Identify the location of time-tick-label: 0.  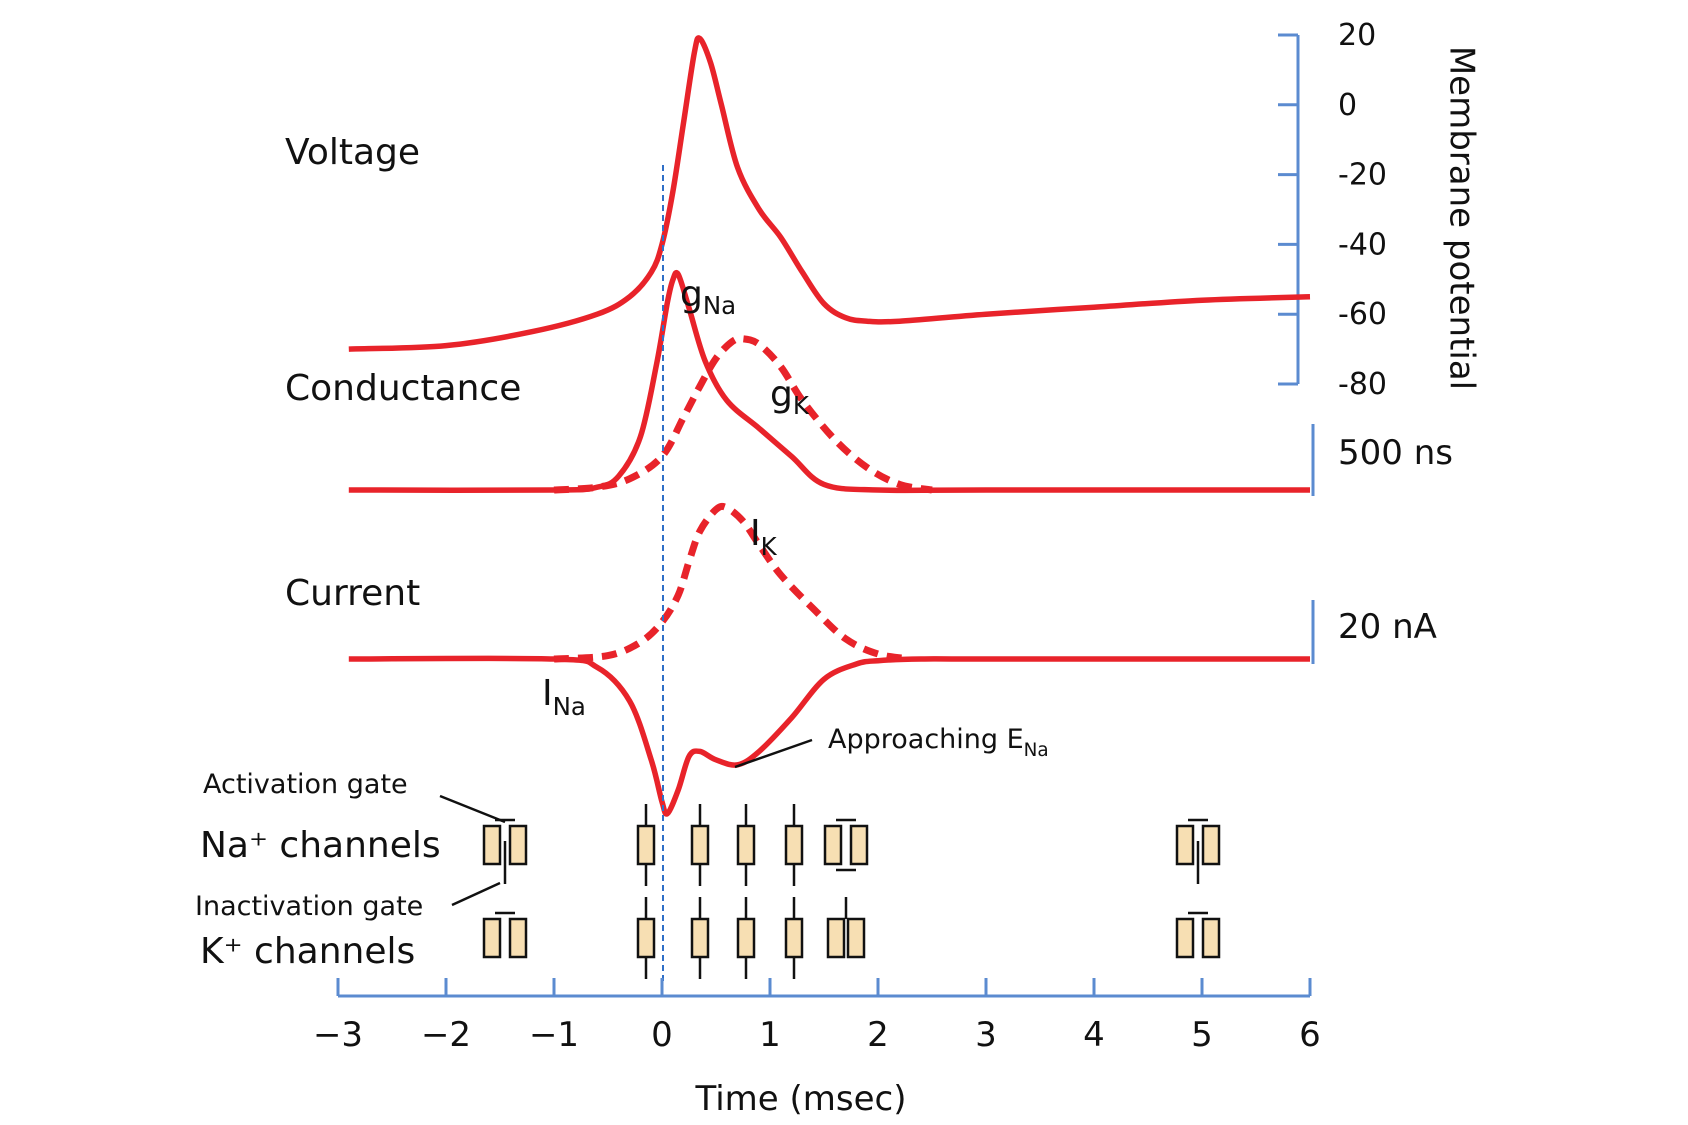
(662, 1035).